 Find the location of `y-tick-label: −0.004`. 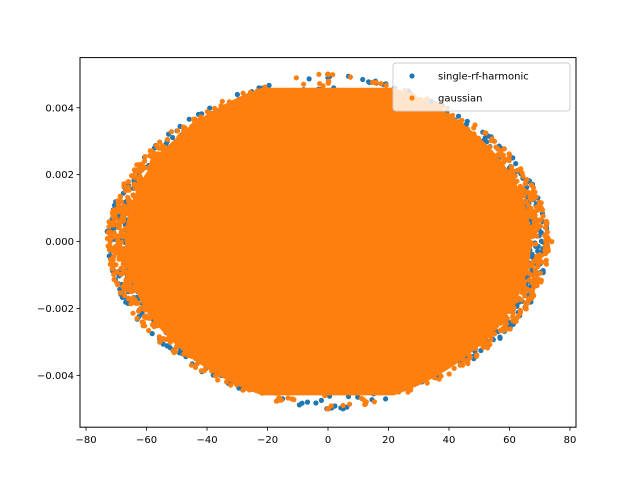

y-tick-label: −0.004 is located at coordinates (55, 376).